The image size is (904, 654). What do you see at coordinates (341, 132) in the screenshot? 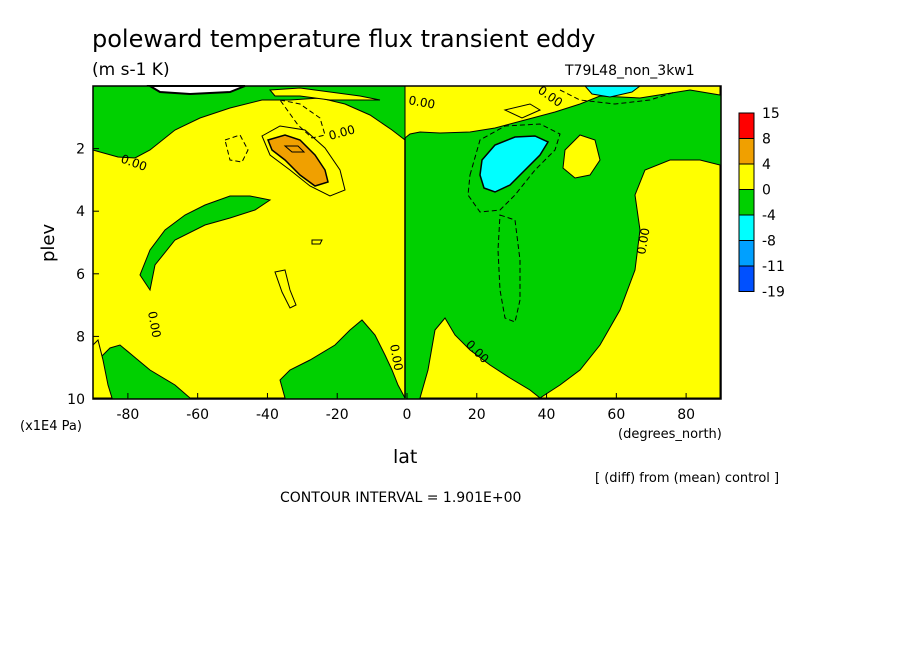
I see `contour-label-2: 0.00` at bounding box center [341, 132].